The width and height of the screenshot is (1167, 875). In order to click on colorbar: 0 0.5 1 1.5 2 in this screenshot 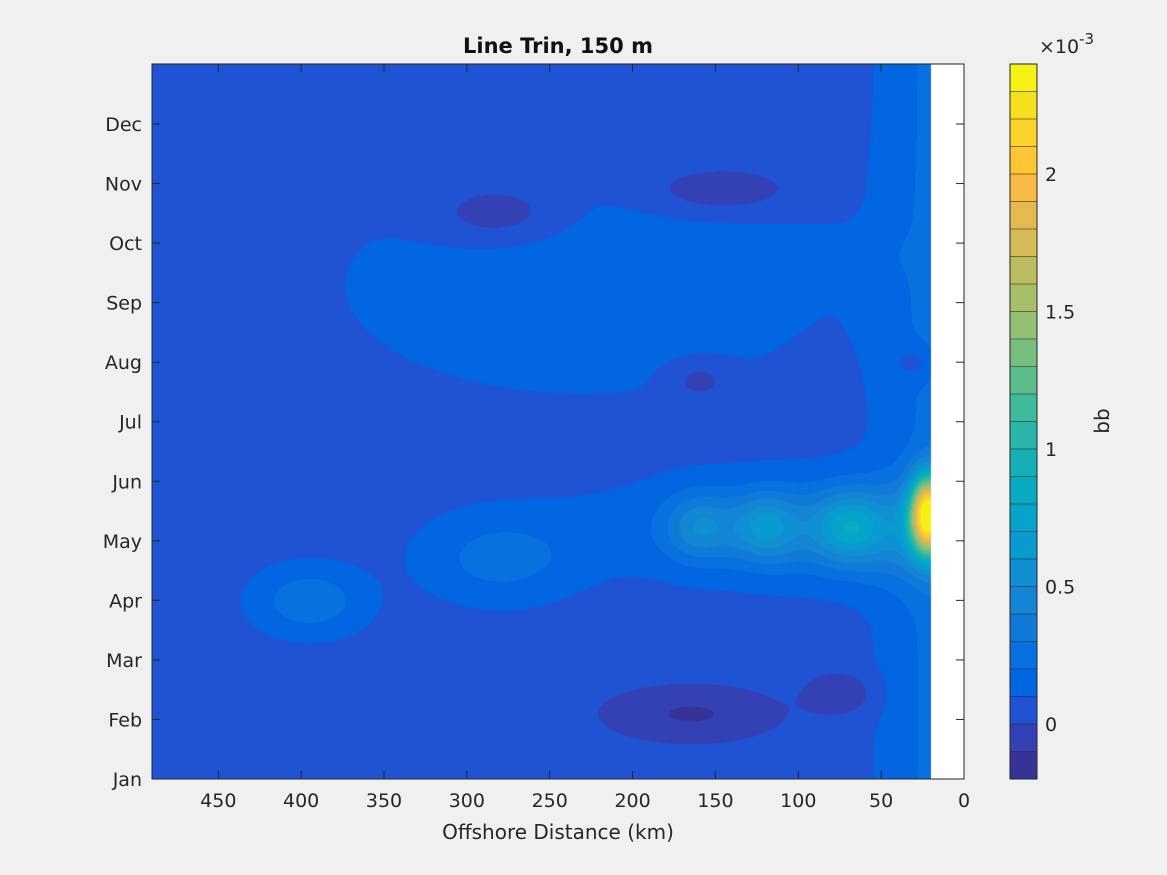, I will do `click(1042, 421)`.